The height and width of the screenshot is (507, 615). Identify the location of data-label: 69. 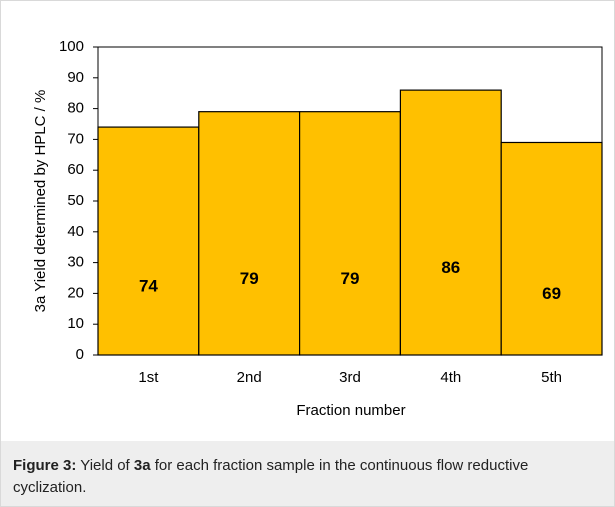
(551, 293).